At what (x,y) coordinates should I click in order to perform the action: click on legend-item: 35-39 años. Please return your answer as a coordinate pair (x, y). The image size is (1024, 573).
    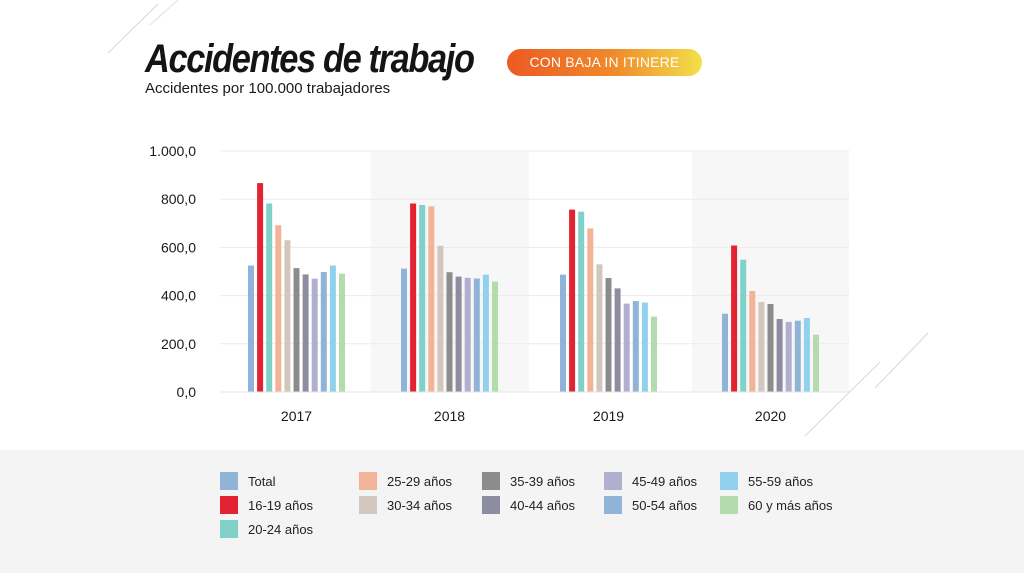
    Looking at the image, I should click on (528, 481).